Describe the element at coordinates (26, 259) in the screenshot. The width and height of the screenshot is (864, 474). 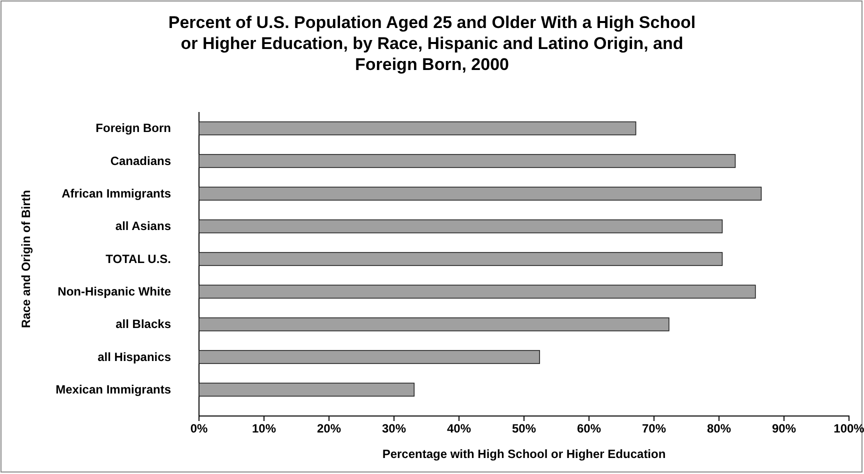
I see `y-axis-title: Race and Origin of Birth` at that location.